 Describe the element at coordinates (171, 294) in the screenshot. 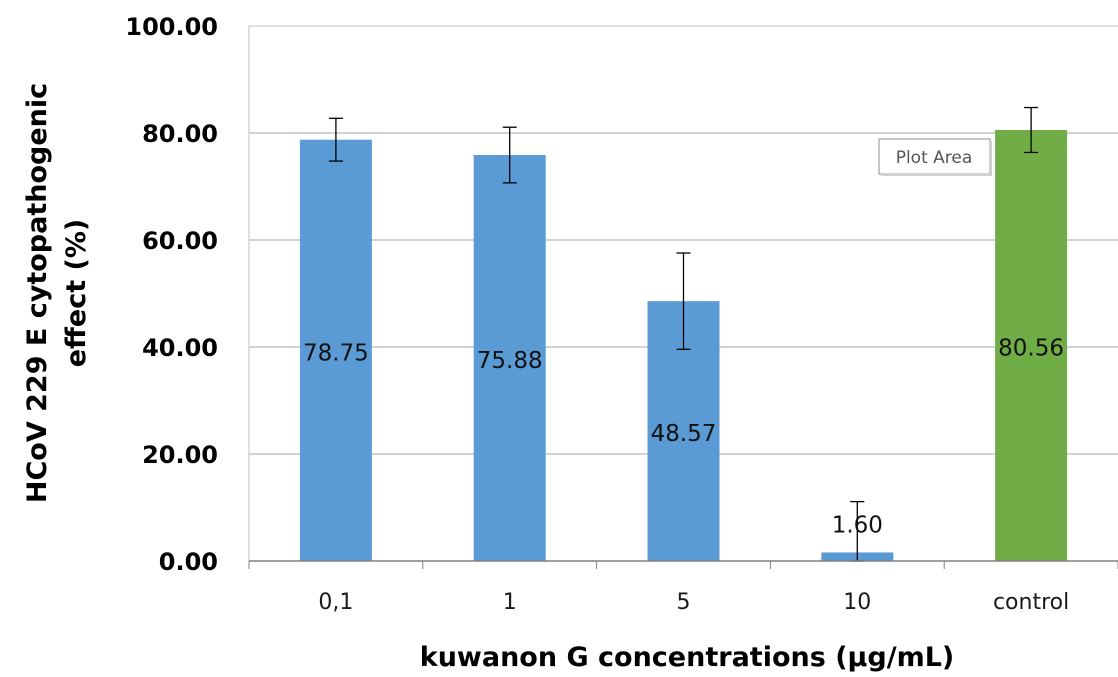

I see `y-tick-labels: 0.00 20.00 40.00 60.00 80.00 100.00` at that location.